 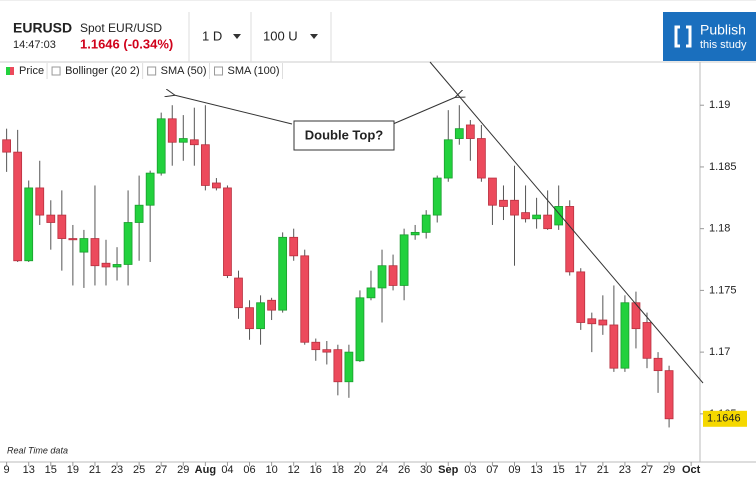 What do you see at coordinates (378, 31) in the screenshot?
I see `toolbar` at bounding box center [378, 31].